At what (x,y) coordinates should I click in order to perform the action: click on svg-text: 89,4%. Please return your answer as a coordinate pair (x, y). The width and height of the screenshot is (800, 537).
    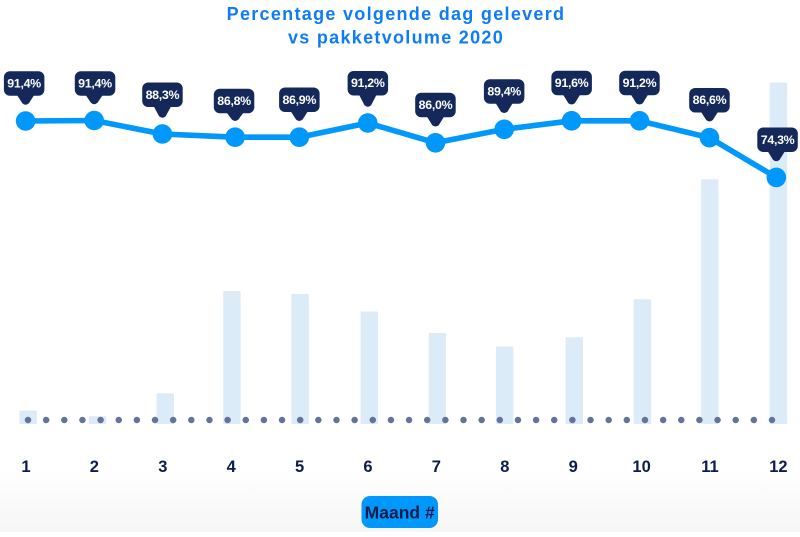
    Looking at the image, I should click on (504, 92).